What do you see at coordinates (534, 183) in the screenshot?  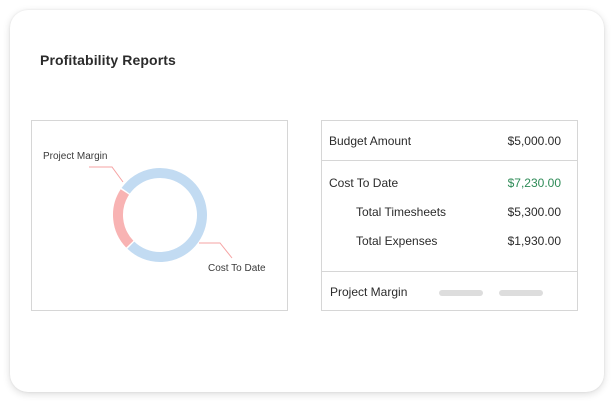 I see `cost-to-date-value: $7,230.00` at bounding box center [534, 183].